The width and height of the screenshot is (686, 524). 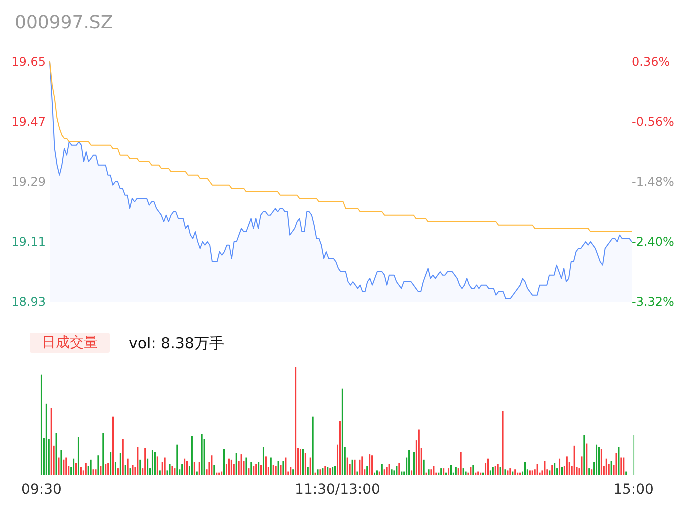 What do you see at coordinates (29, 122) in the screenshot?
I see `y-tick-label: 19.47` at bounding box center [29, 122].